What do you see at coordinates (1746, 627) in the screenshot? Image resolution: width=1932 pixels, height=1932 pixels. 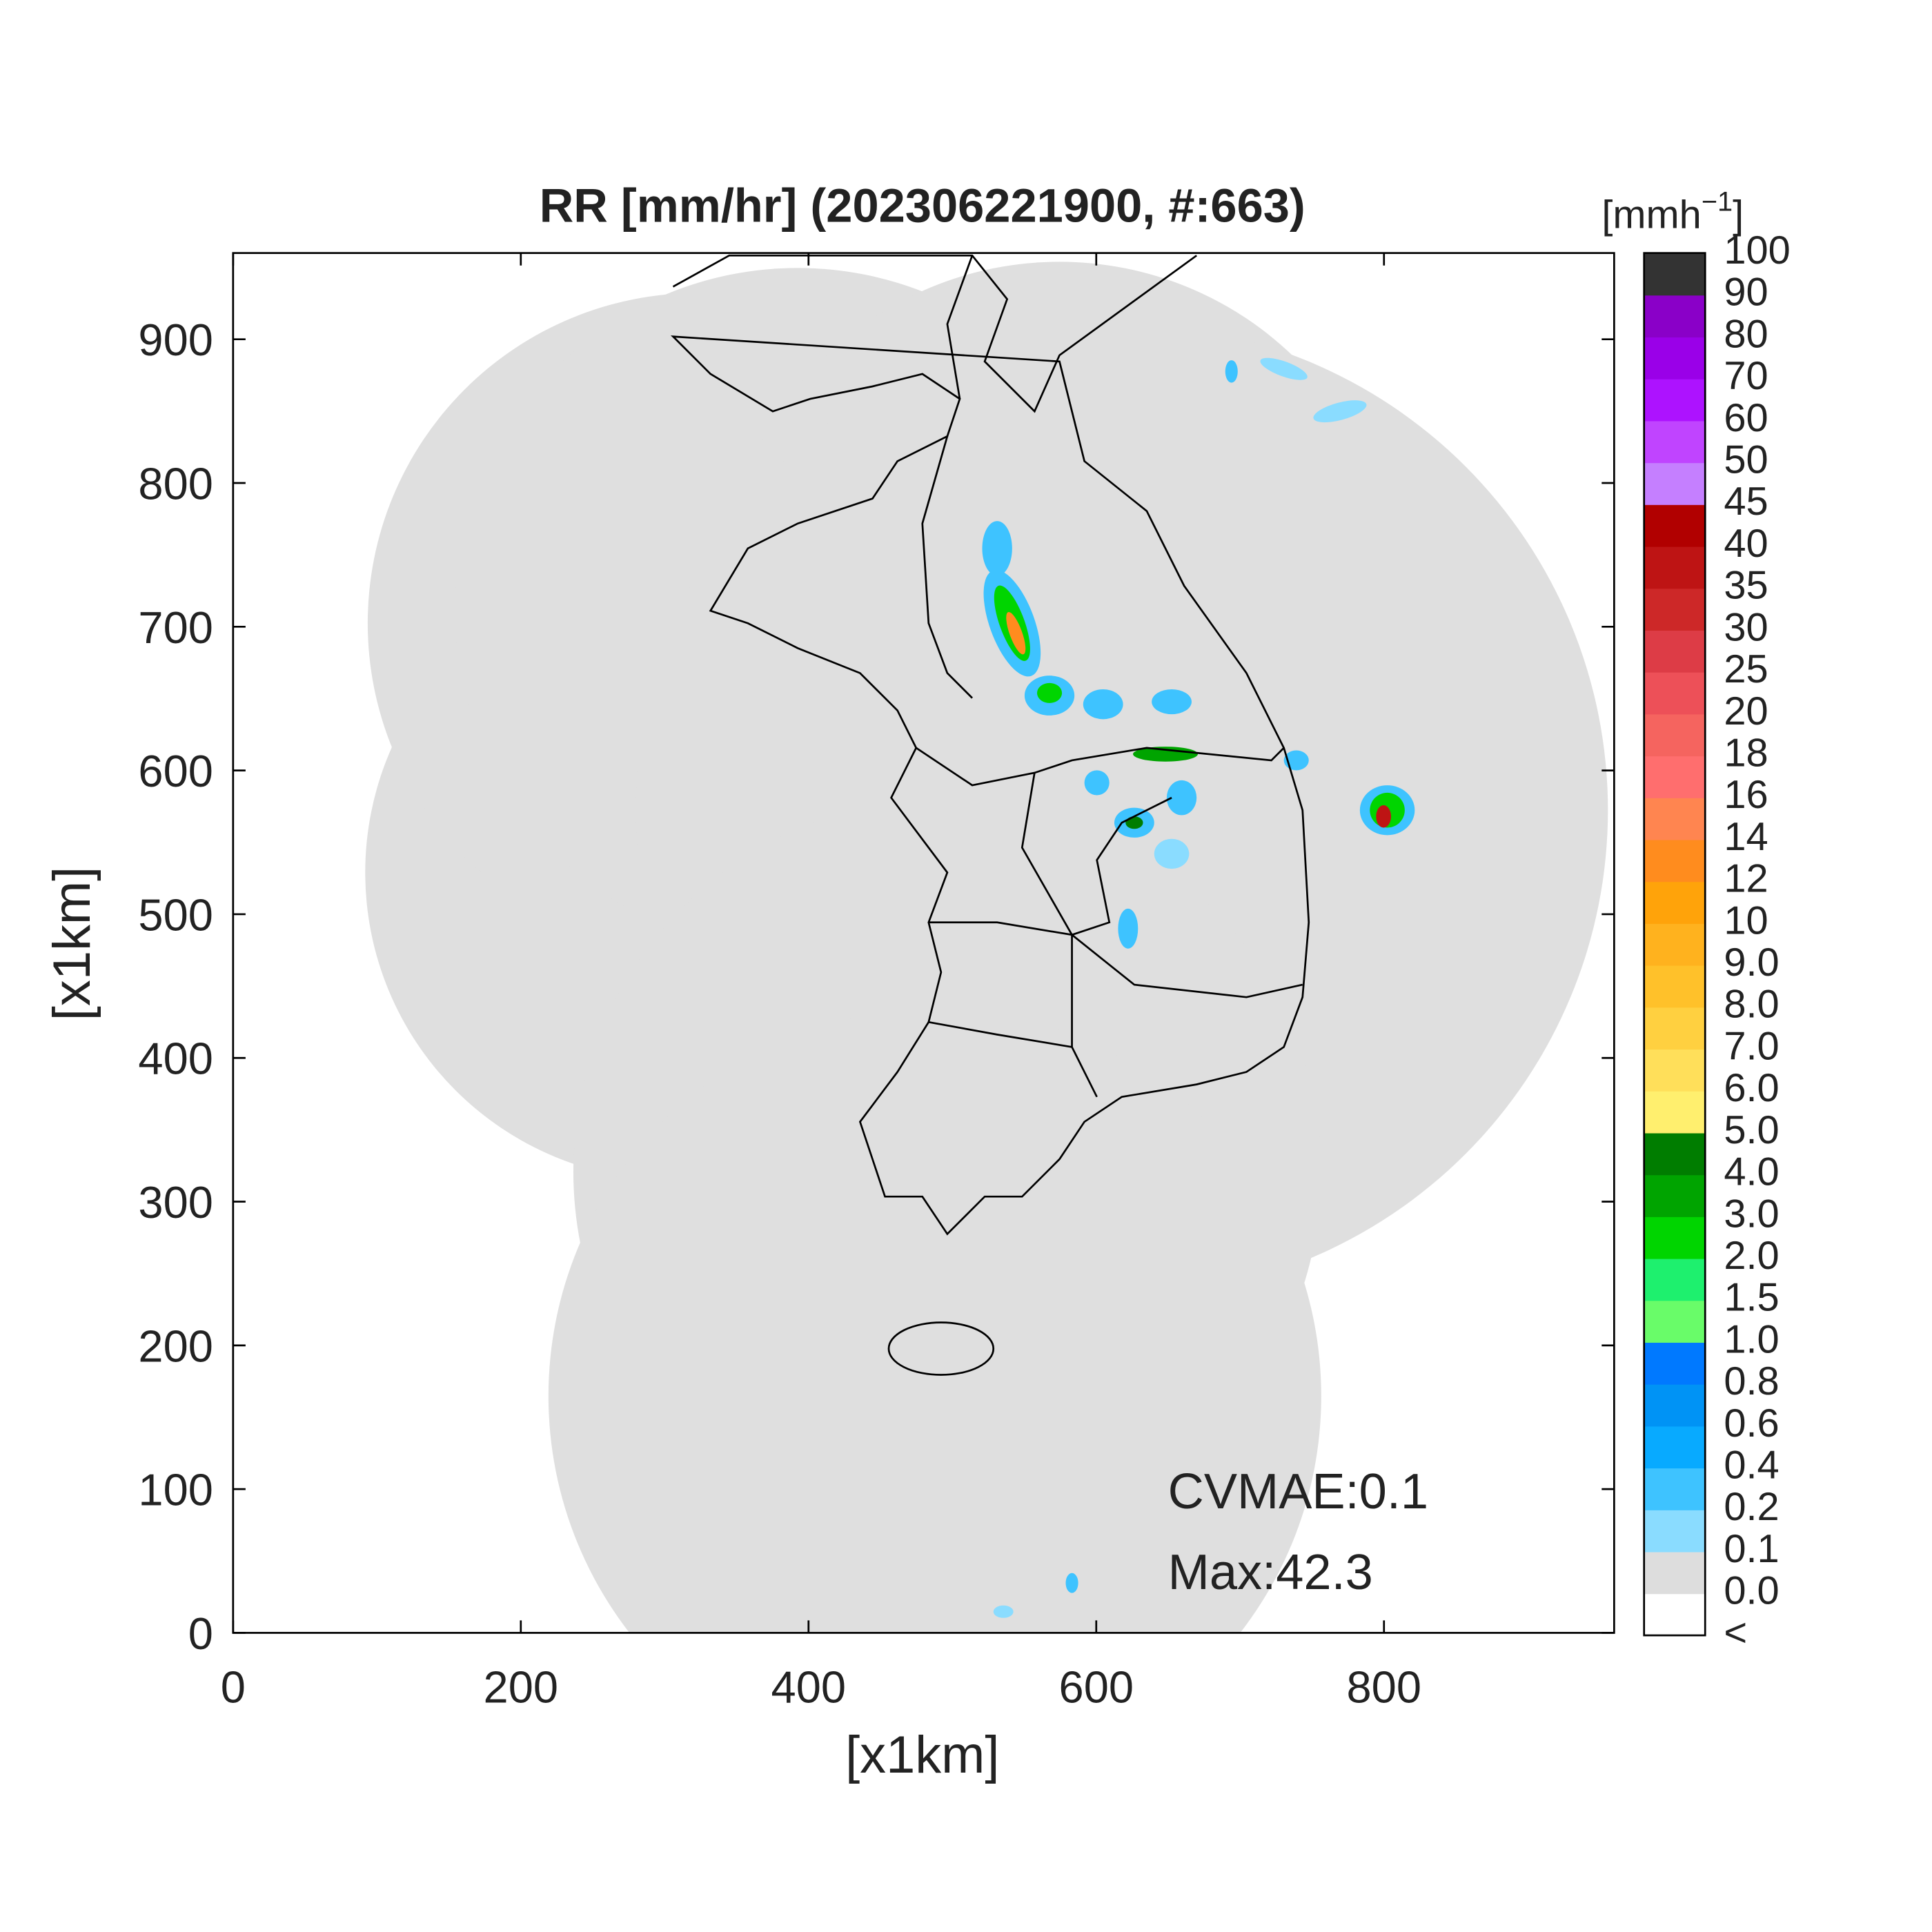 I see `colorbar-tick-label: 30` at bounding box center [1746, 627].